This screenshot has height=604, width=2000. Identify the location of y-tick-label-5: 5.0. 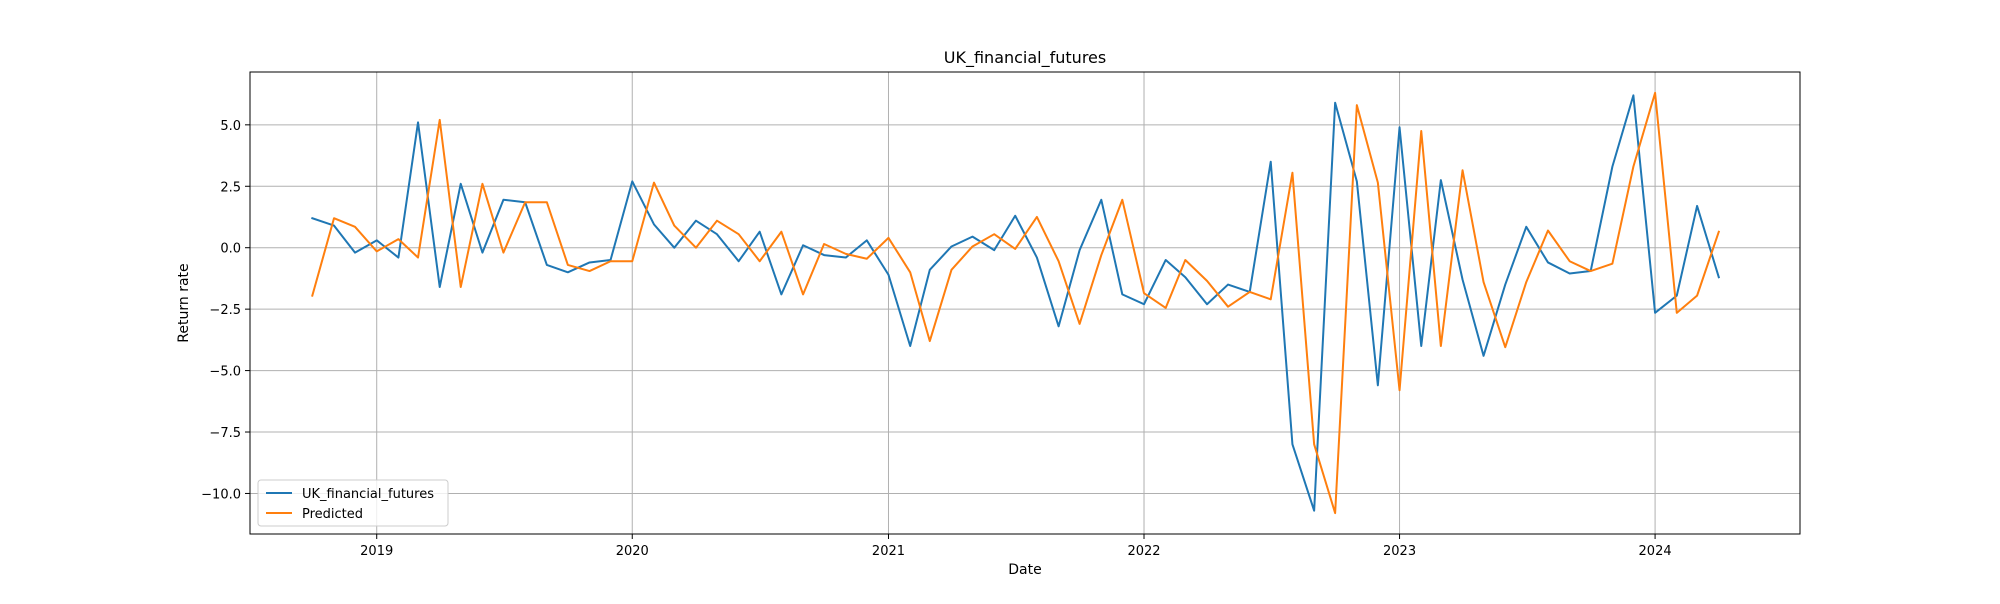
(230, 126).